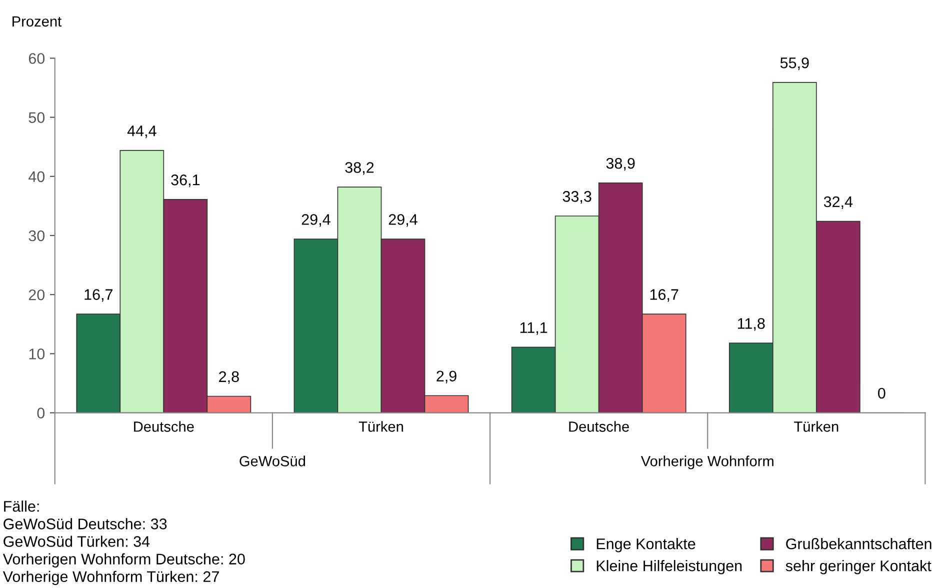  Describe the element at coordinates (37, 21) in the screenshot. I see `y-axis-title: Prozent` at that location.